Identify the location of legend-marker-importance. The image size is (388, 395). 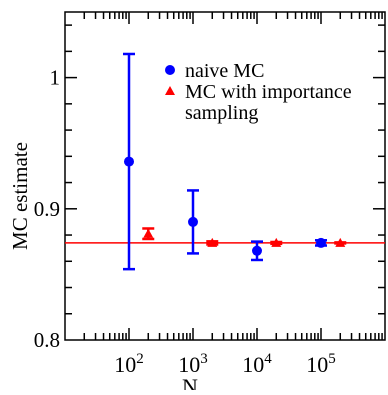
(170, 90).